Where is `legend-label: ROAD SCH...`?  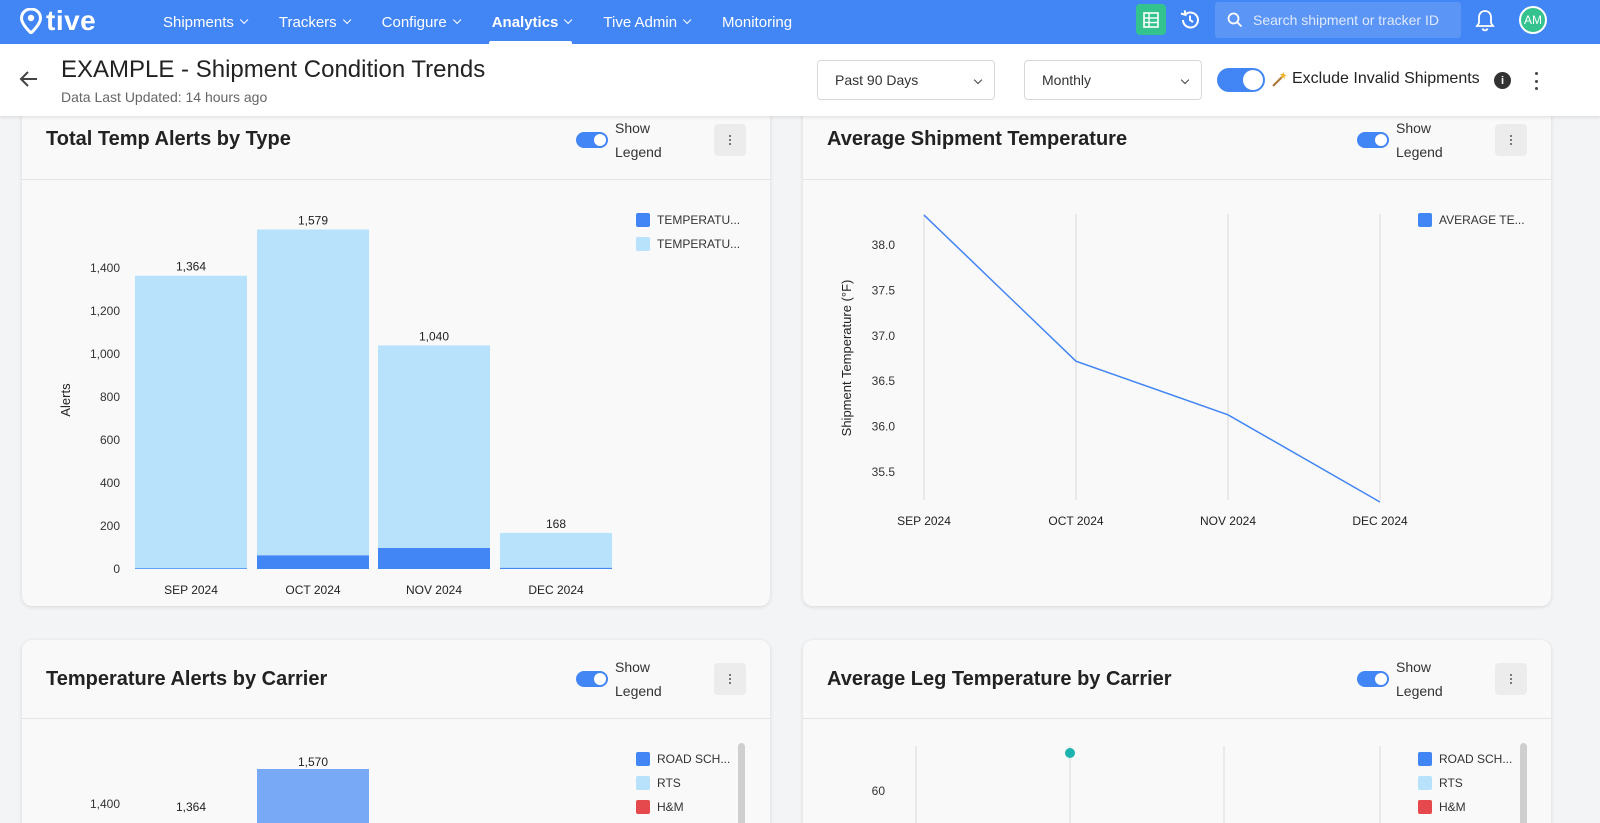 legend-label: ROAD SCH... is located at coordinates (1476, 759).